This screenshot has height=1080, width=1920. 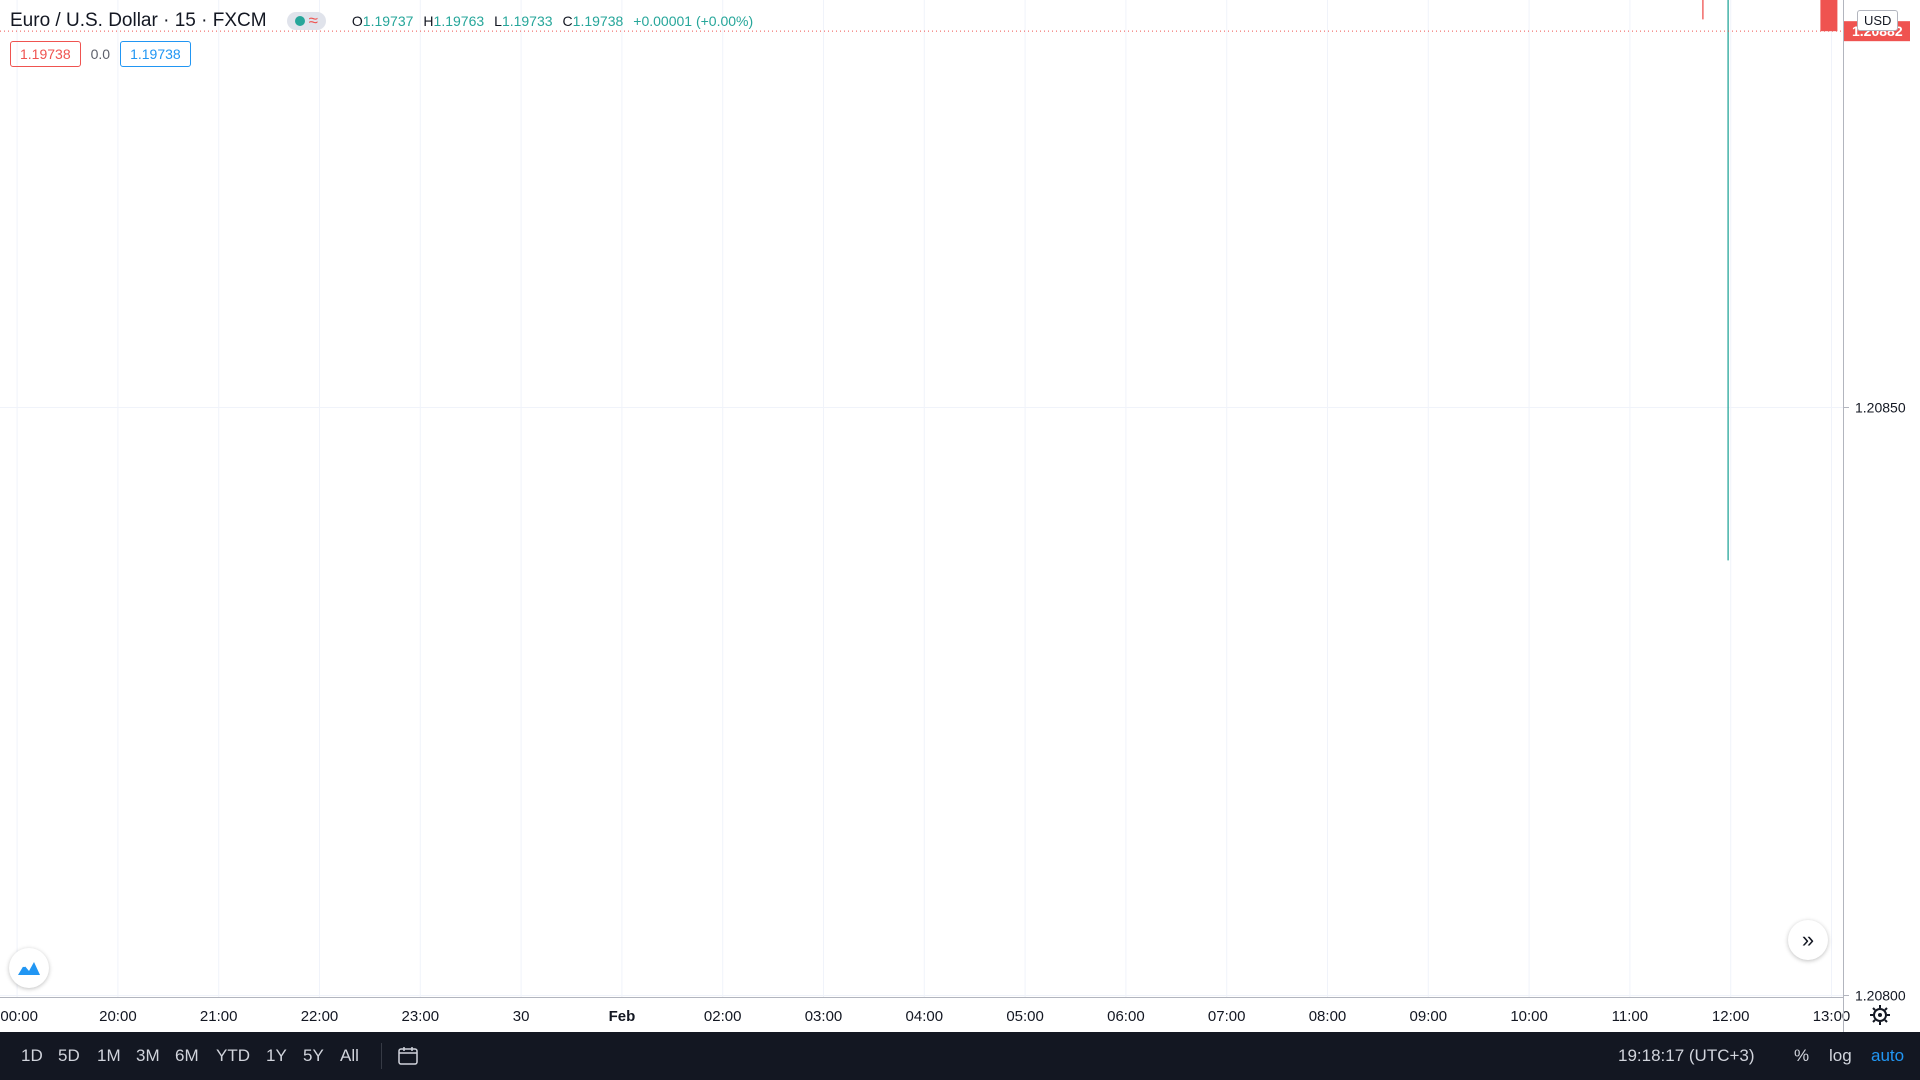 I want to click on market-open-dot-icon, so click(x=299, y=21).